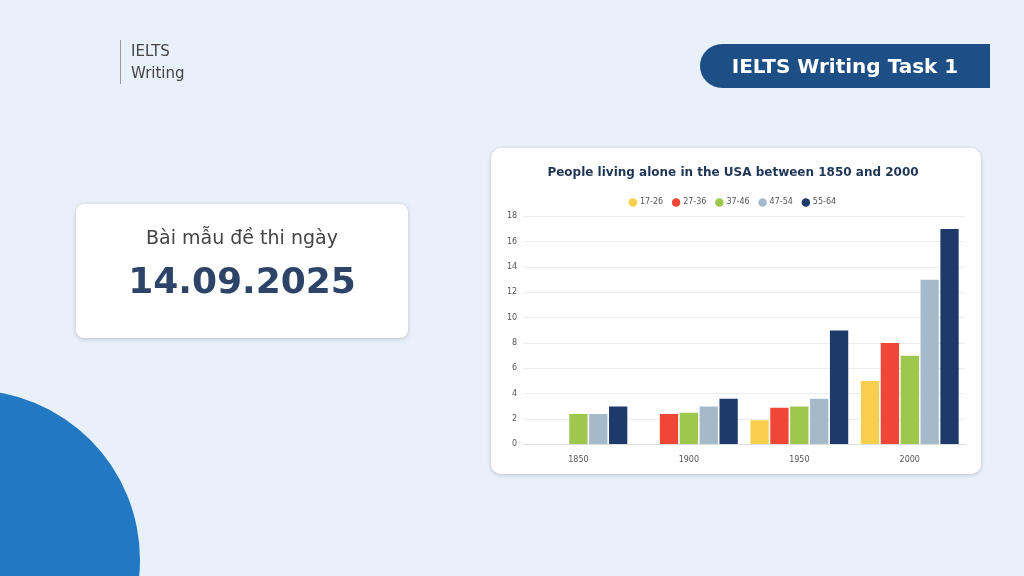 This screenshot has height=576, width=1024. Describe the element at coordinates (242, 280) in the screenshot. I see `text: 14.09.2025` at that location.